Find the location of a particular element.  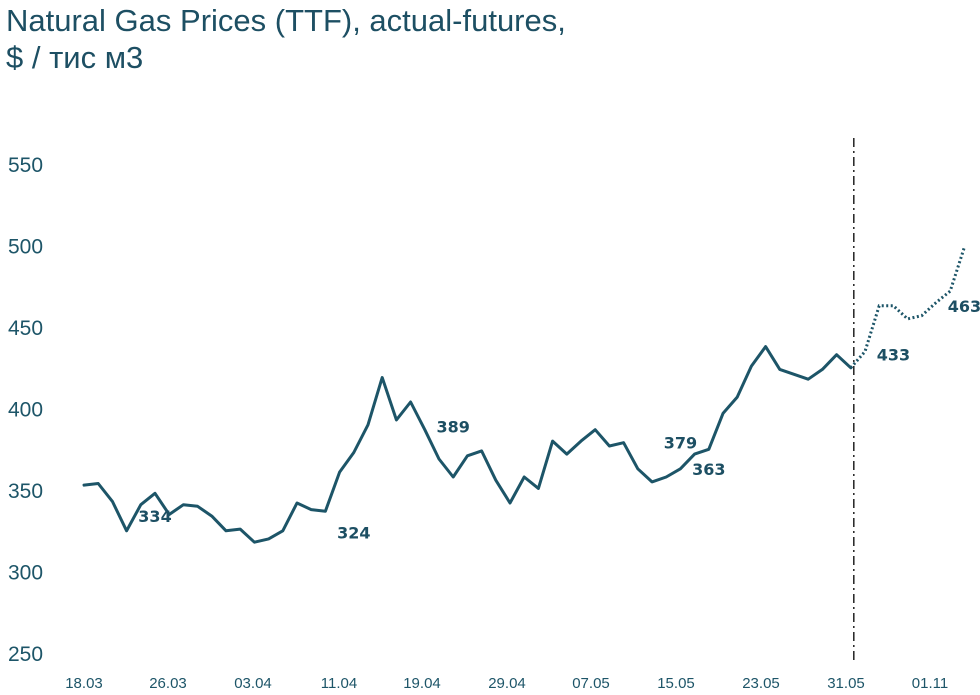

data-label: 363 is located at coordinates (708, 469).